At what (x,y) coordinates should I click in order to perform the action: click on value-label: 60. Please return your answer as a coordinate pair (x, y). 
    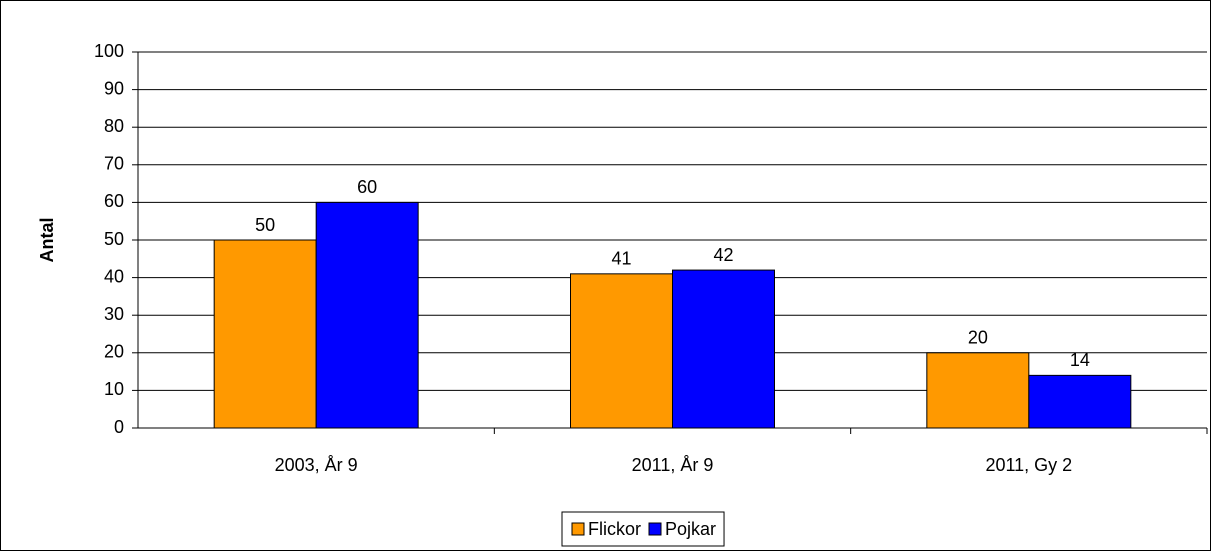
    Looking at the image, I should click on (367, 187).